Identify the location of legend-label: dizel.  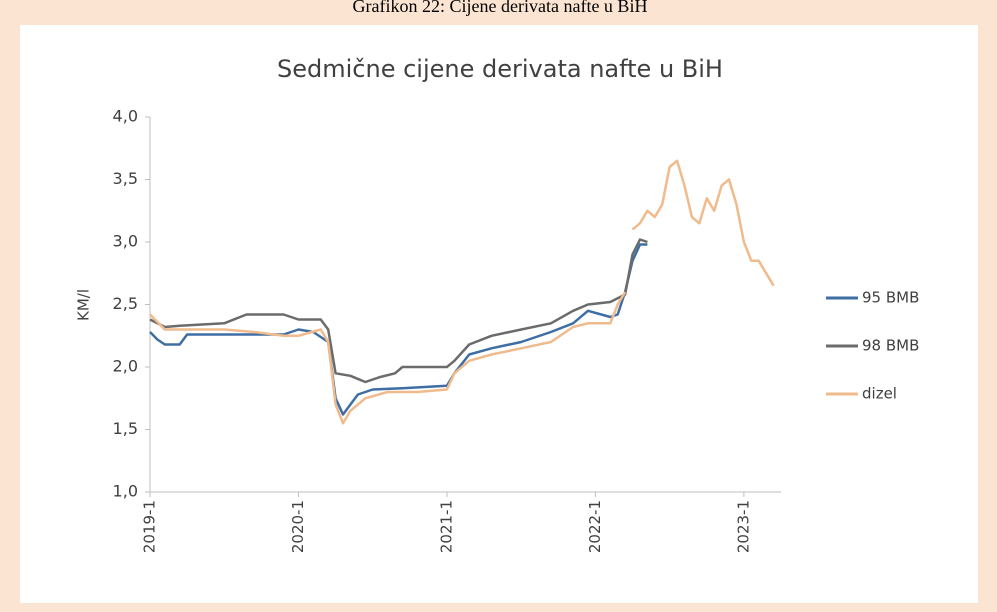
(879, 394).